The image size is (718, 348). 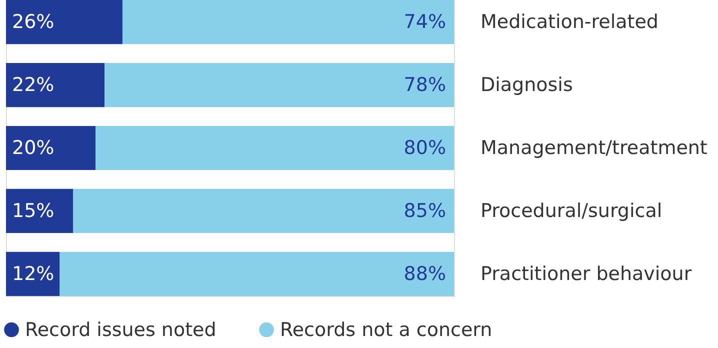 I want to click on data-label: 15%, so click(x=33, y=211).